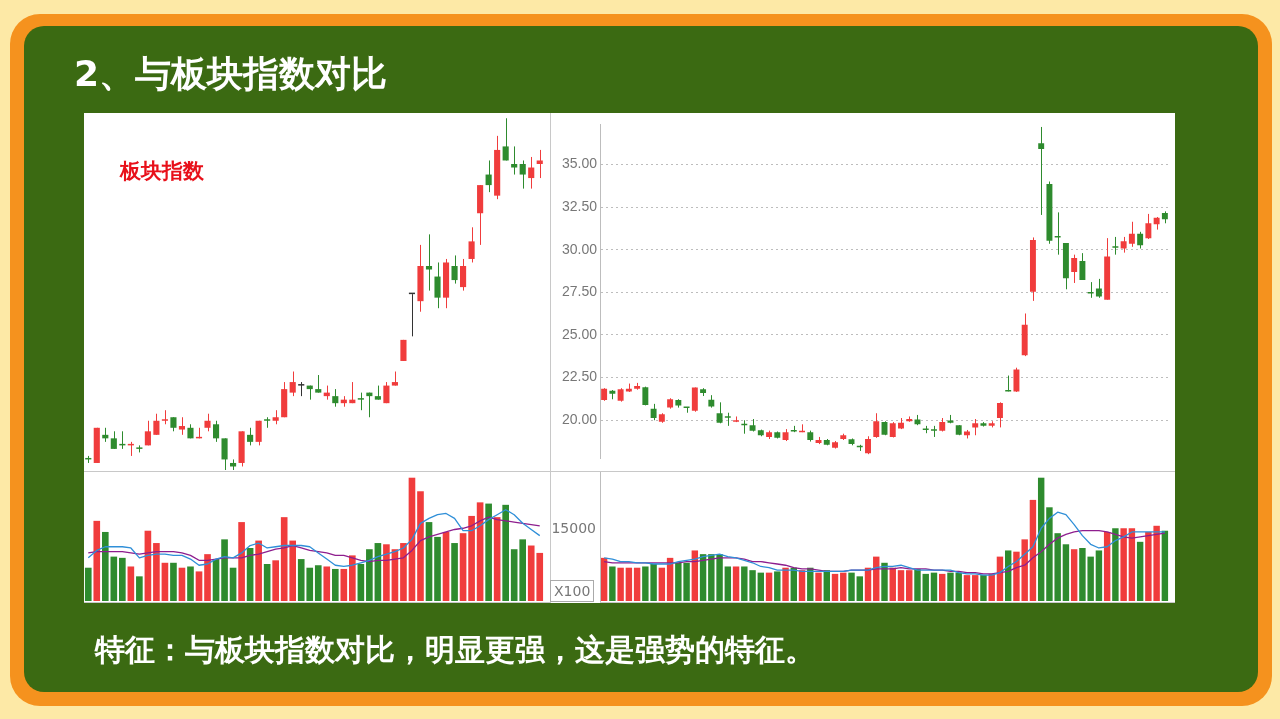  I want to click on y-tick-label: 30.00, so click(579, 248).